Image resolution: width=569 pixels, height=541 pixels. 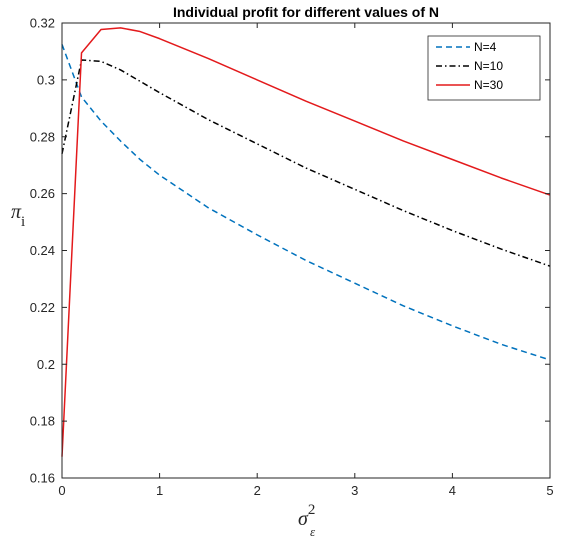 I want to click on x-axis-label-sub: ε, so click(x=313, y=531).